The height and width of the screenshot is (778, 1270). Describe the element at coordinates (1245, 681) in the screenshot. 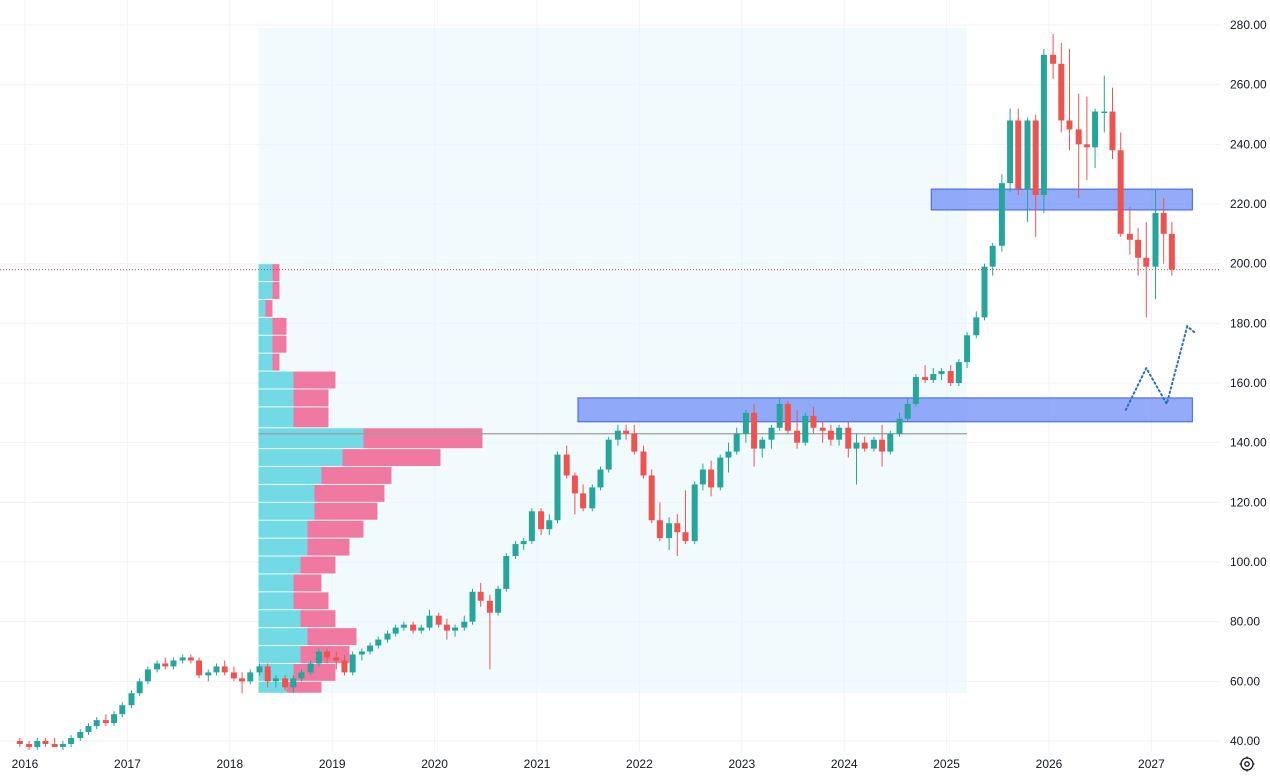

I see `y-tick-label: 60.00` at that location.